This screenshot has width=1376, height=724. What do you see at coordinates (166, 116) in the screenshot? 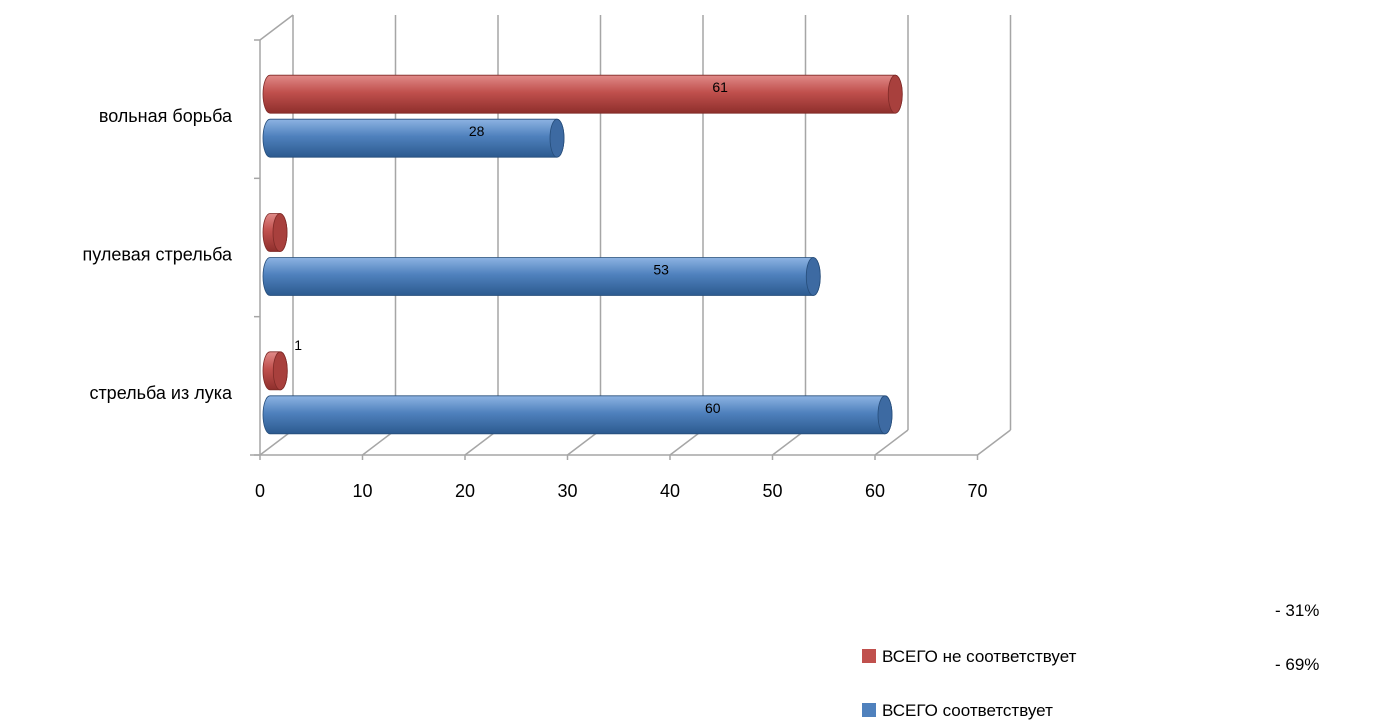
I see `category-label: вольная борьба` at bounding box center [166, 116].